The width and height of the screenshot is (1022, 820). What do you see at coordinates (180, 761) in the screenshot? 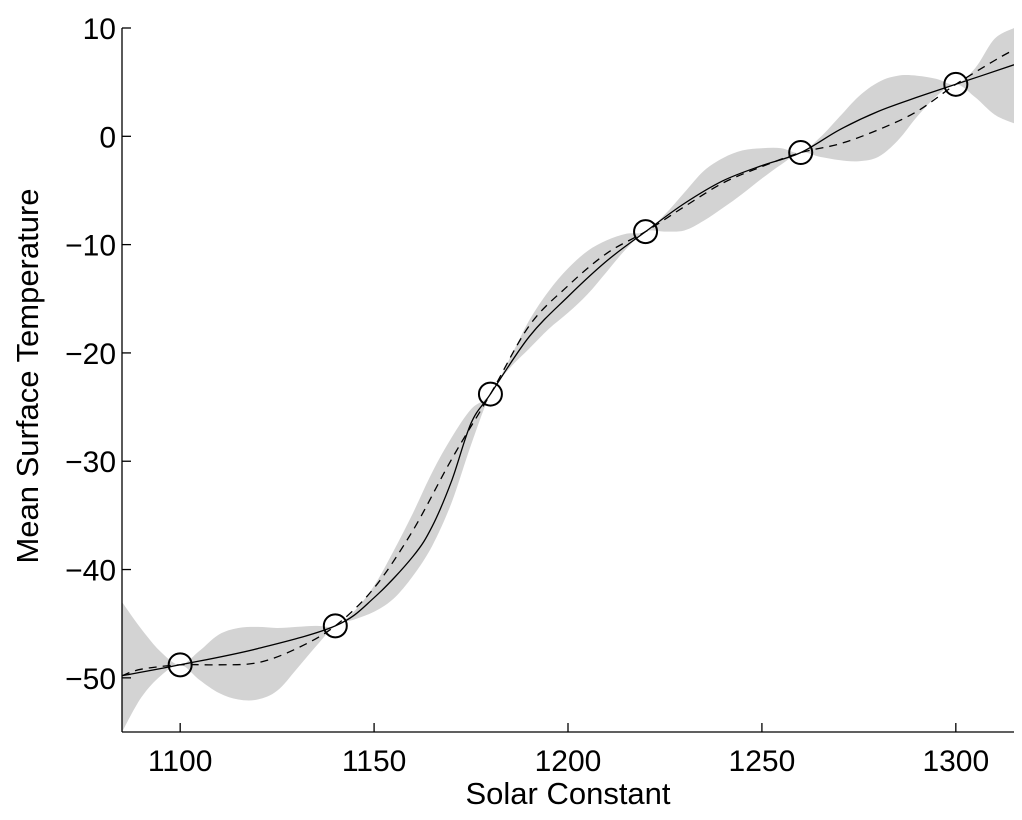
I see `x-tick-label: 1100` at bounding box center [180, 761].